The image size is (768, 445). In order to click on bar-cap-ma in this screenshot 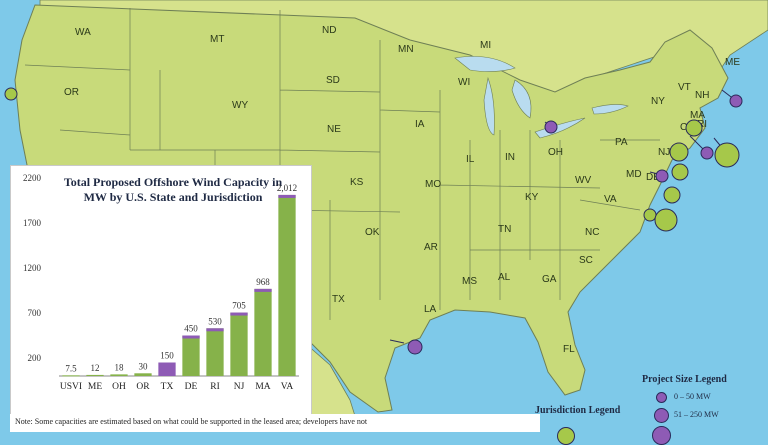, I will do `click(263, 290)`.